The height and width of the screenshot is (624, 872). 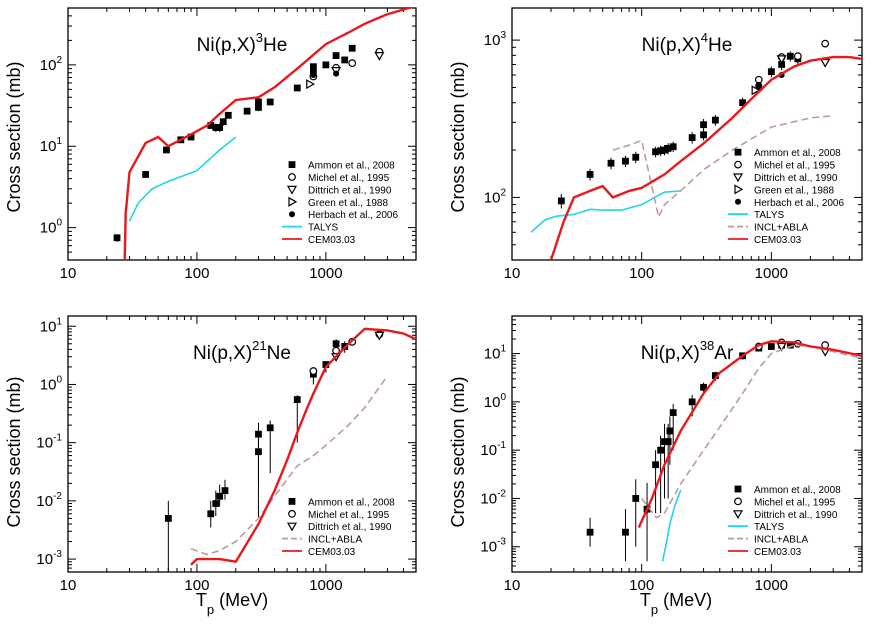 I want to click on series-line-talys, so click(x=671, y=525).